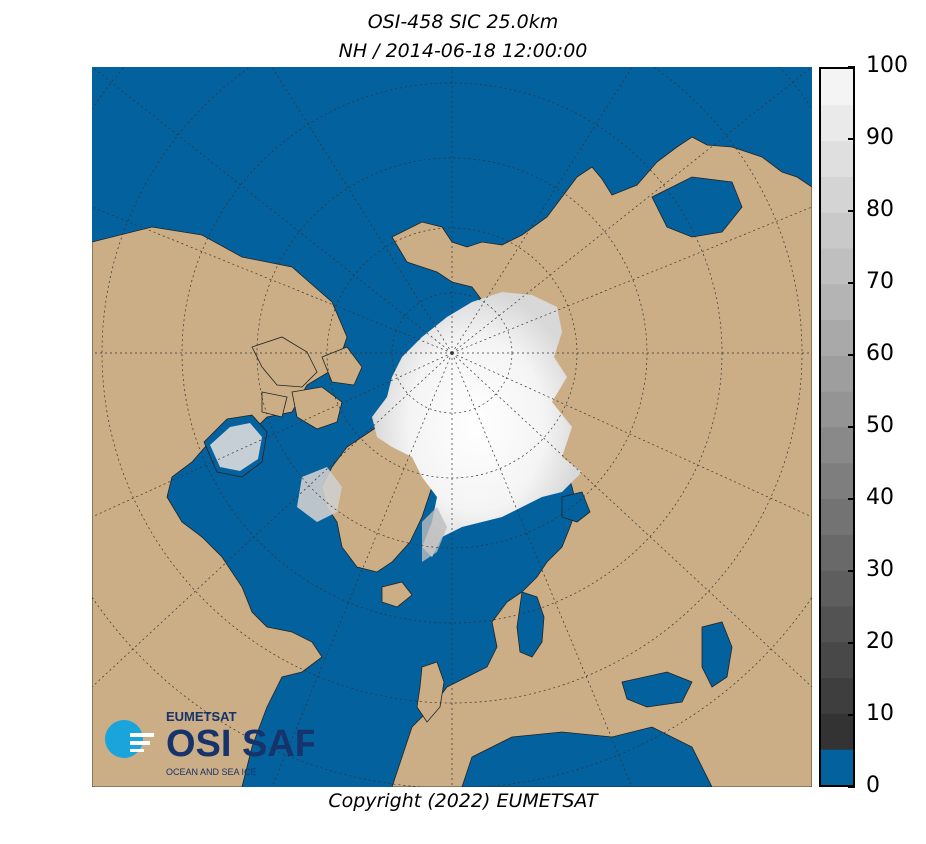 The height and width of the screenshot is (844, 926). What do you see at coordinates (397, 594) in the screenshot?
I see `land-iceland` at bounding box center [397, 594].